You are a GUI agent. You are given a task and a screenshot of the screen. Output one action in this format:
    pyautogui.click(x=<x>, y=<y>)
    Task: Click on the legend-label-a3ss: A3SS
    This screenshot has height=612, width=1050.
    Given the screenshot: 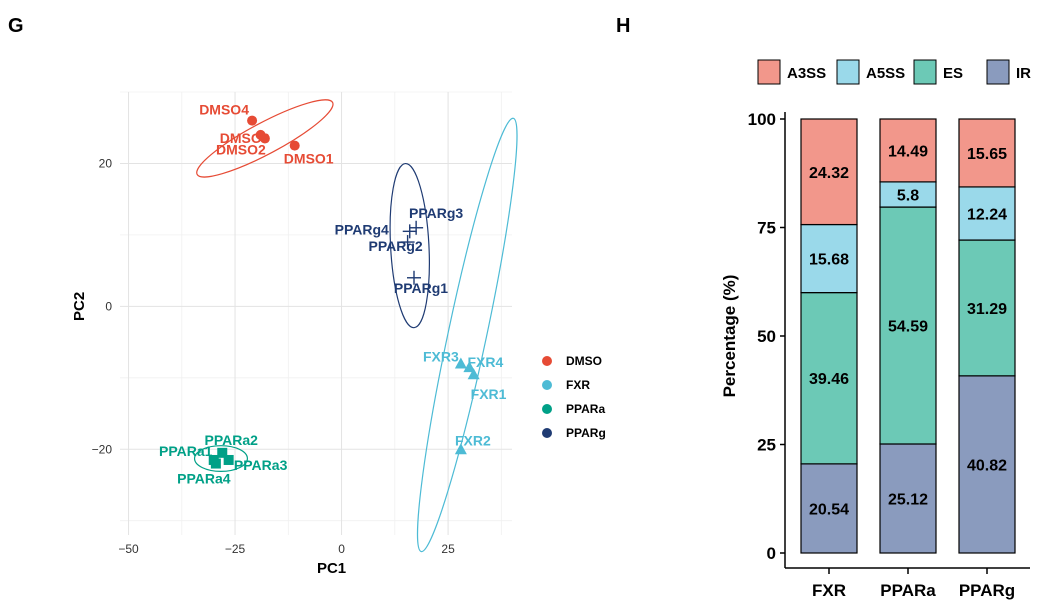 What is the action you would take?
    pyautogui.click(x=806, y=73)
    